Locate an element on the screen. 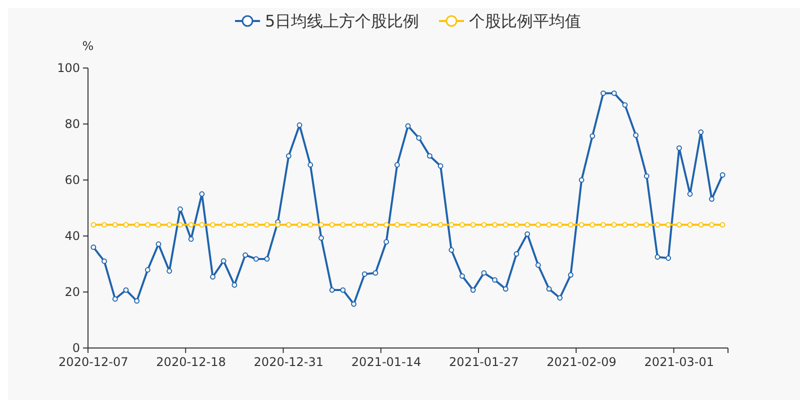 This screenshot has width=800, height=400. x-tick-label: 2021-03-01 is located at coordinates (679, 362).